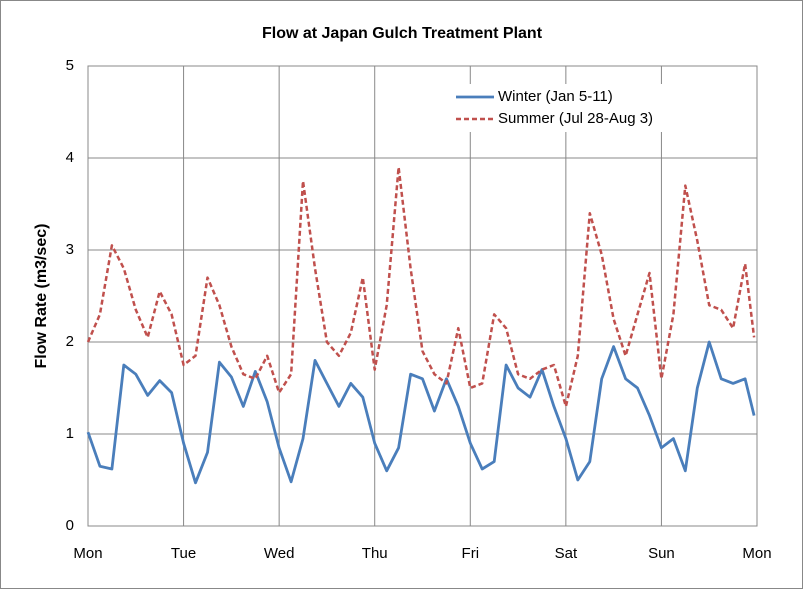 The height and width of the screenshot is (589, 803). Describe the element at coordinates (70, 65) in the screenshot. I see `y-tick-label: 5` at that location.